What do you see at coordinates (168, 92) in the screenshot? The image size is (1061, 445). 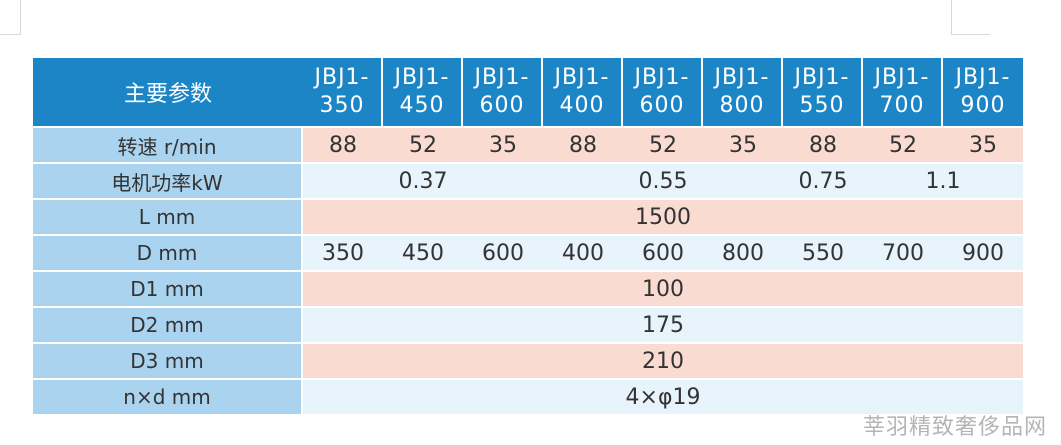 I see `header-label: 主要参数` at bounding box center [168, 92].